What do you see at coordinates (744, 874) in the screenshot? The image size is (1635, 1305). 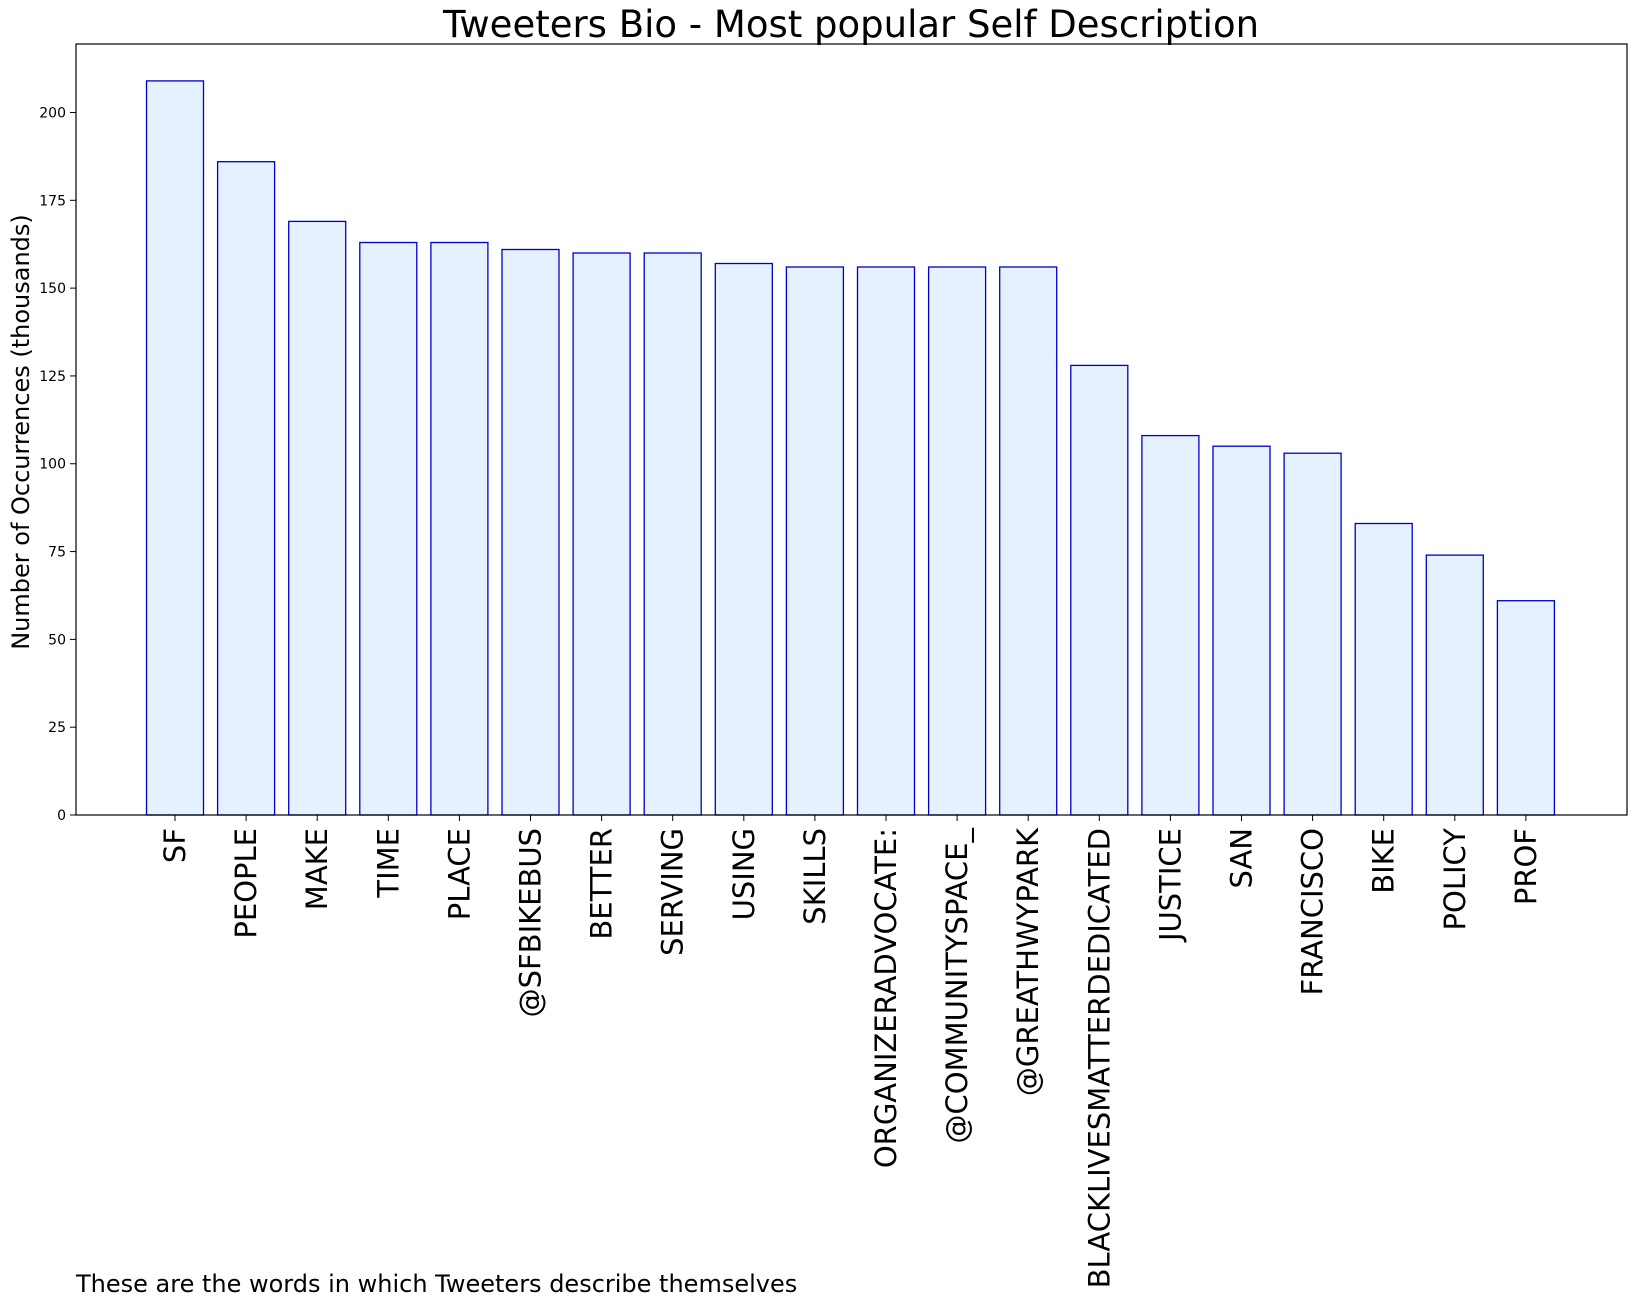 I see `x-tick-label: USING` at bounding box center [744, 874].